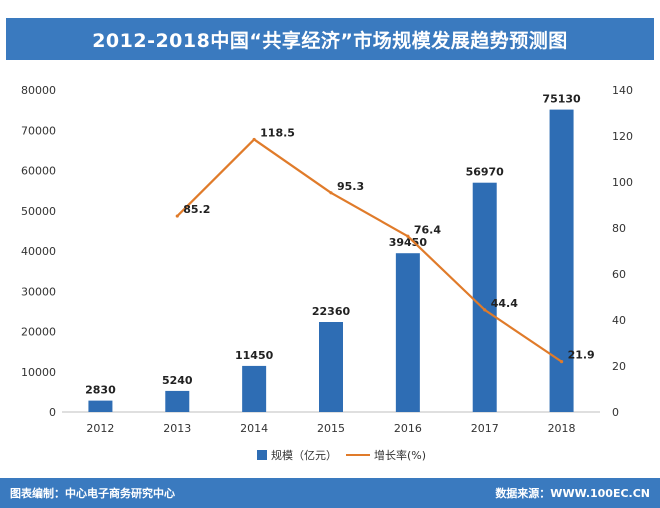 The image size is (660, 508). Describe the element at coordinates (400, 455) in the screenshot. I see `legend-line-label: 增长率(%)` at that location.